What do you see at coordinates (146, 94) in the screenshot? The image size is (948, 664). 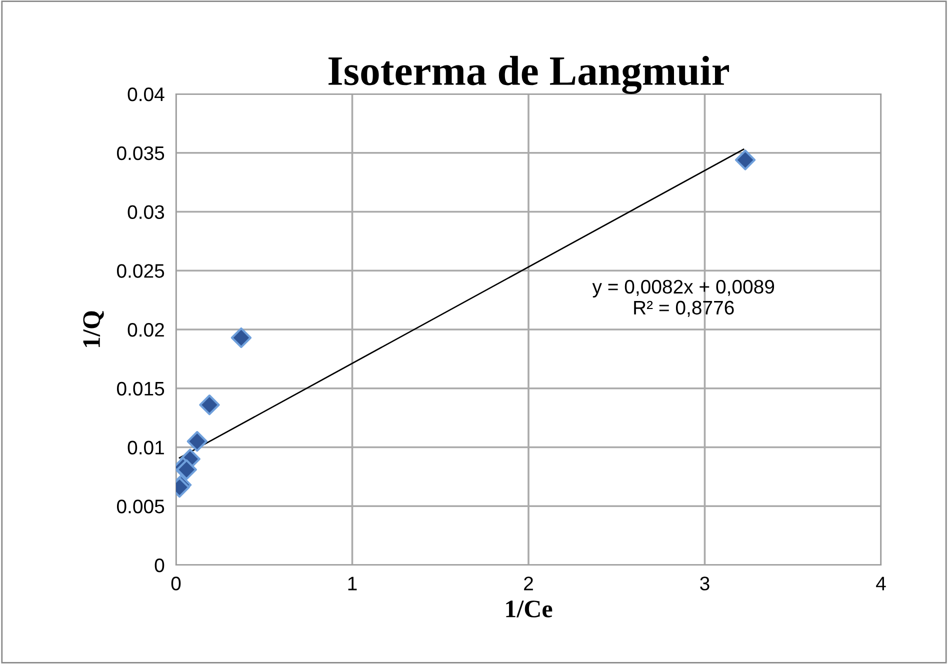 I see `y-tick-label: 0.04` at bounding box center [146, 94].